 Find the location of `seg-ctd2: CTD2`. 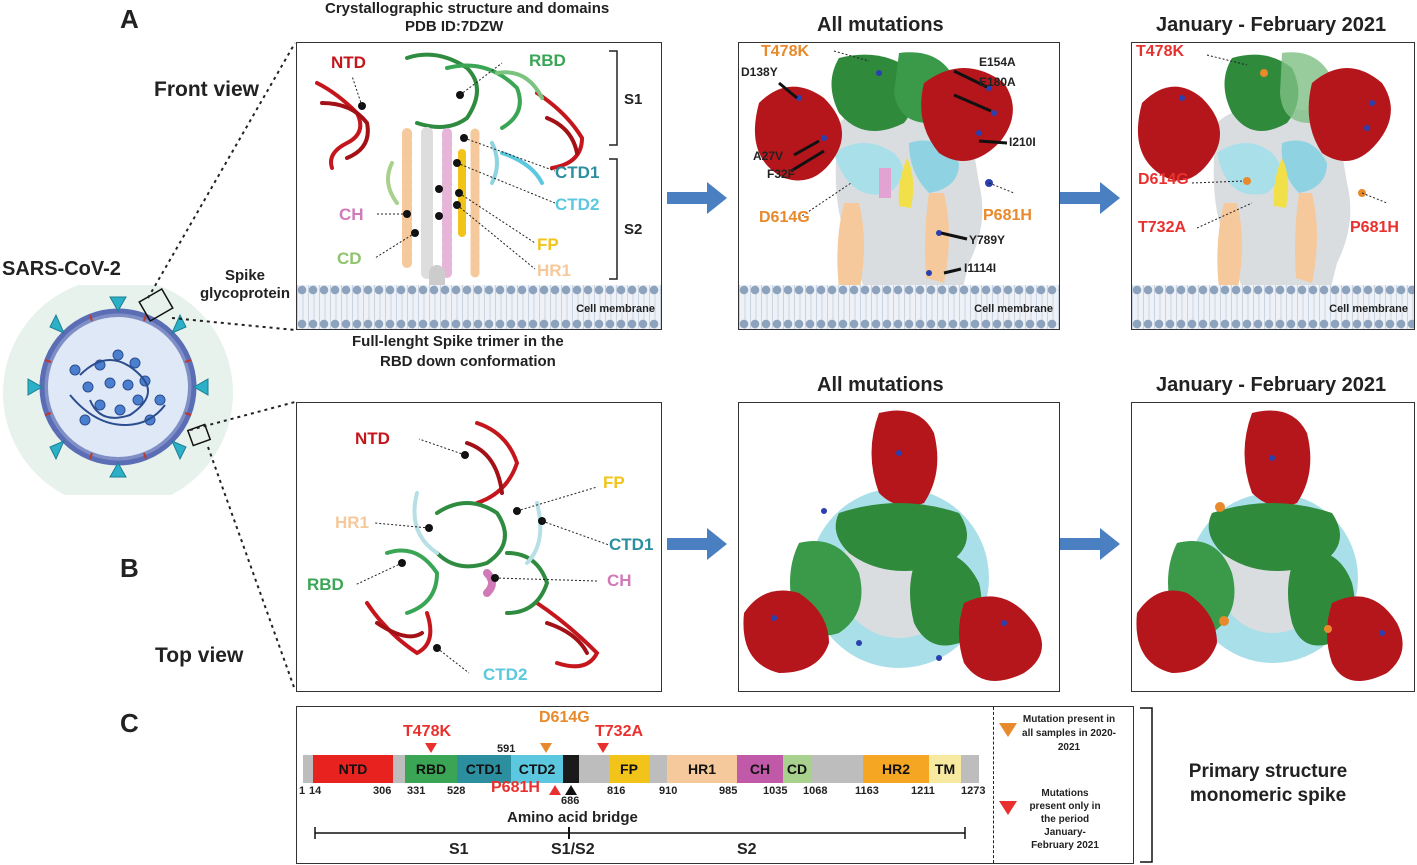

seg-ctd2: CTD2 is located at coordinates (537, 769).